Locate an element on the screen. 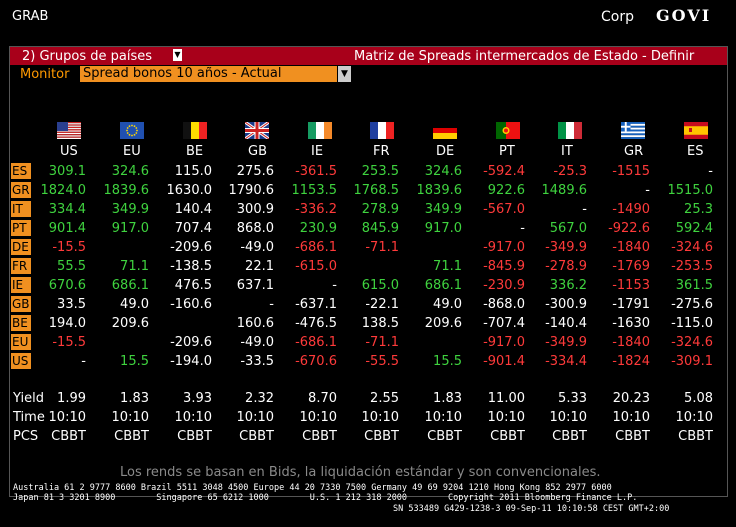  matrix-cell: 567.0 is located at coordinates (568, 228).